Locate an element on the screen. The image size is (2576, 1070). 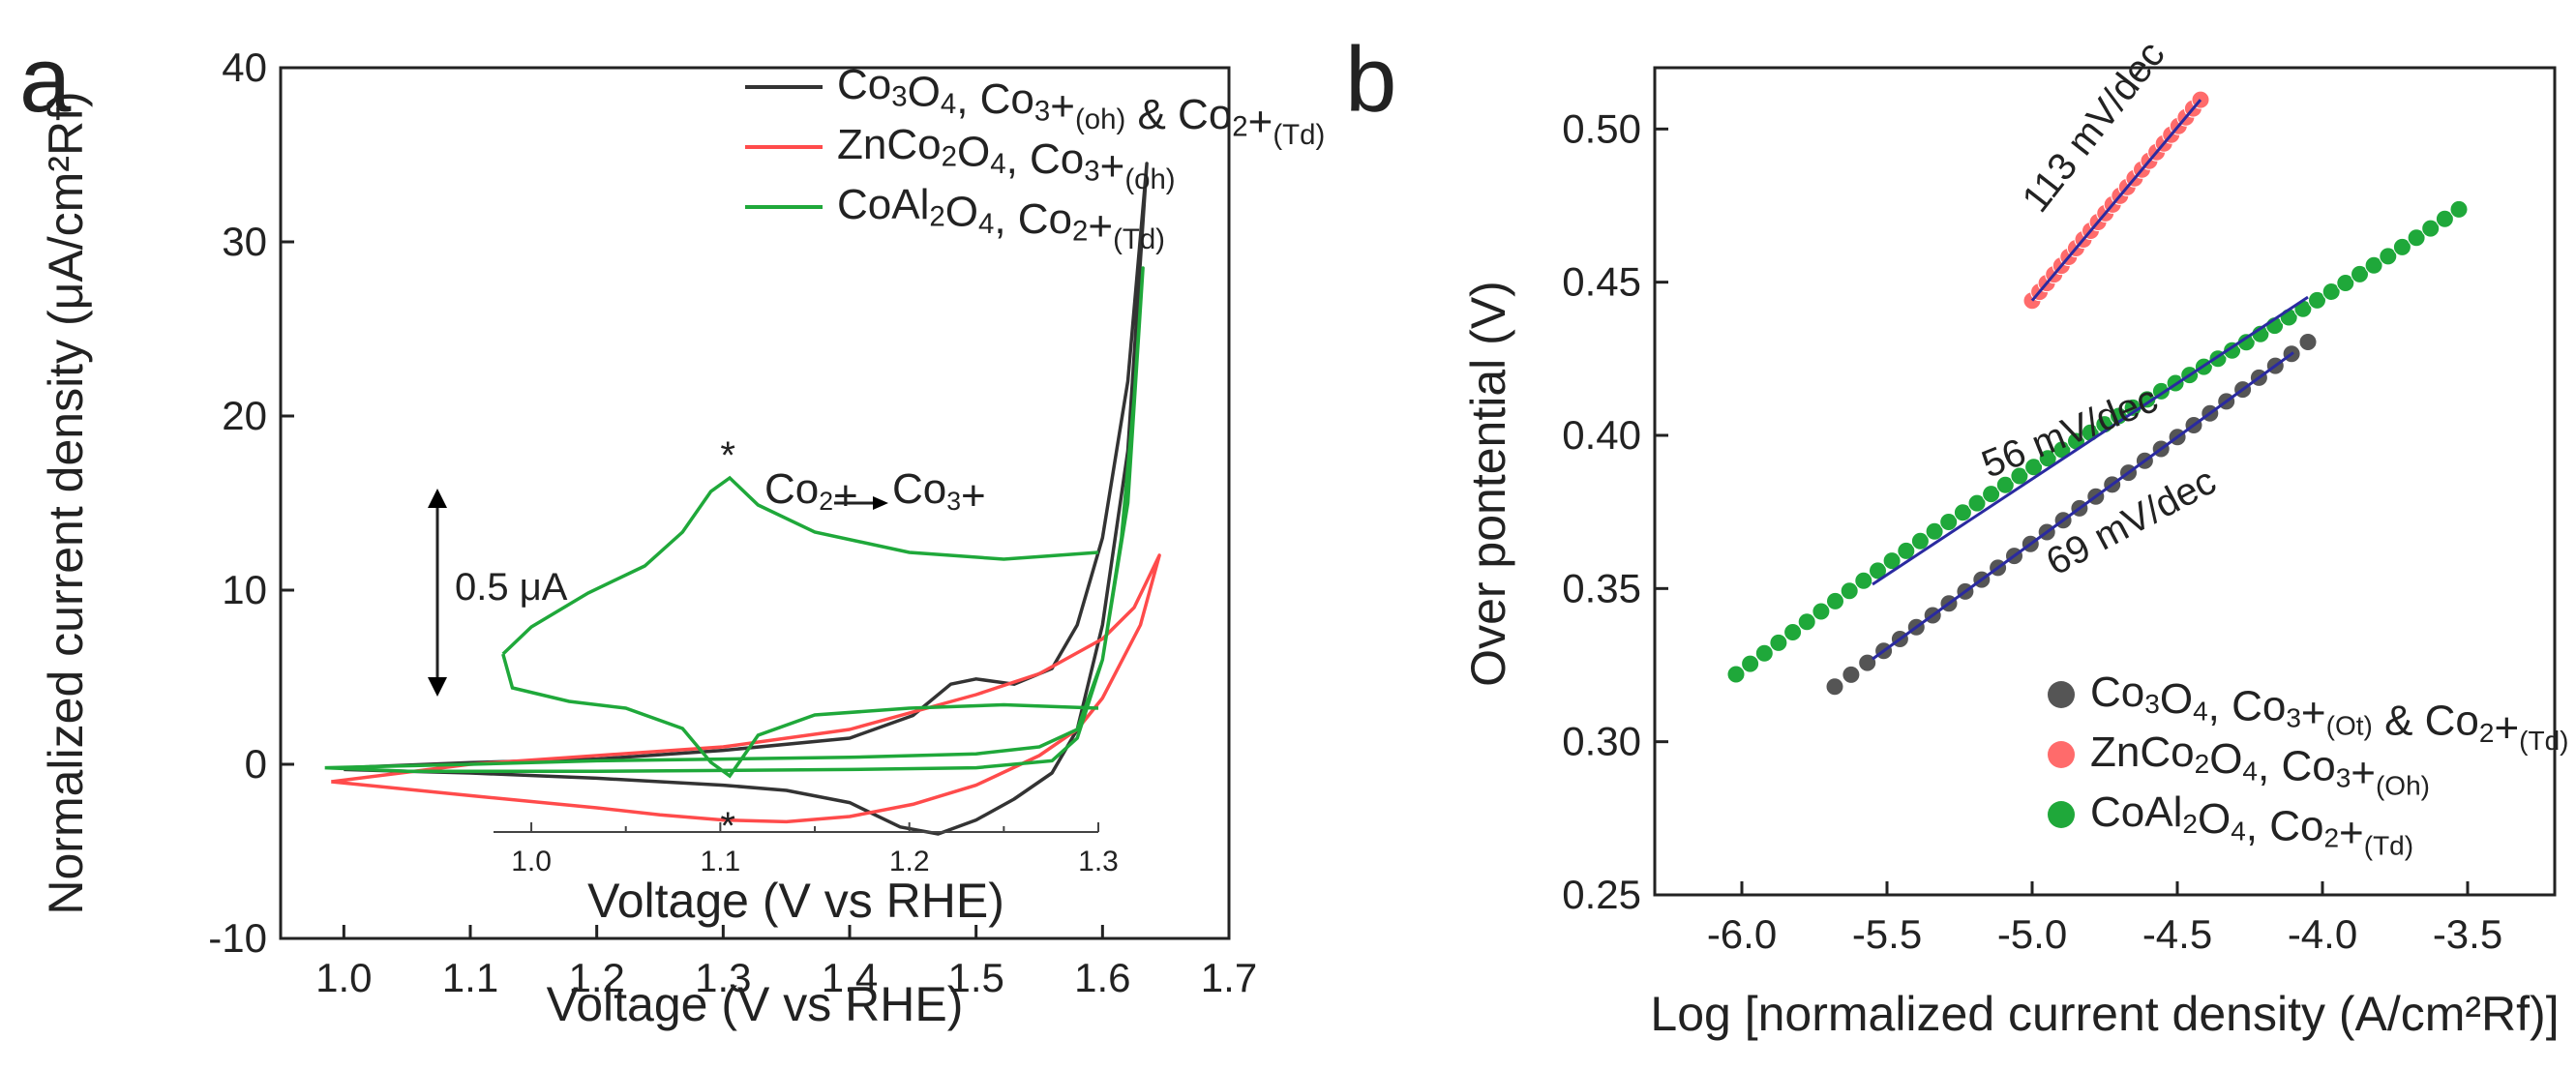
panel-b-ytick-label: 0.50 is located at coordinates (1601, 128).